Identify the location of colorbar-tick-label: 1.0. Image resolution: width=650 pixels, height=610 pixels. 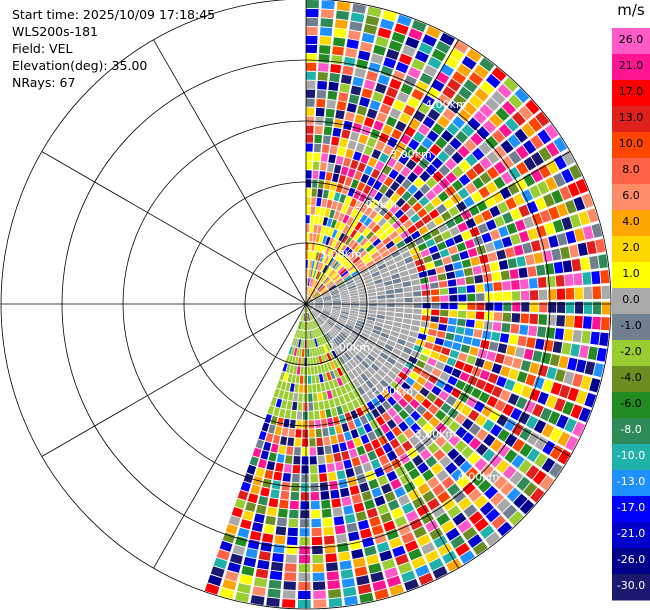
(631, 273).